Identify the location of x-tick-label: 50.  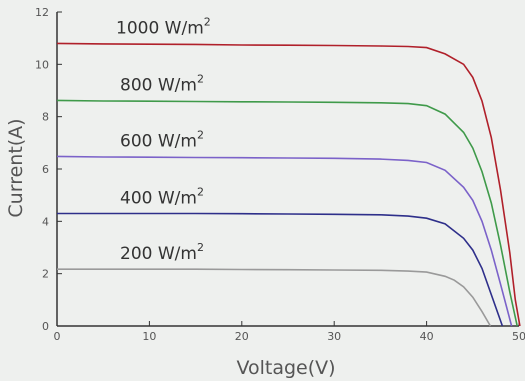
(518, 336).